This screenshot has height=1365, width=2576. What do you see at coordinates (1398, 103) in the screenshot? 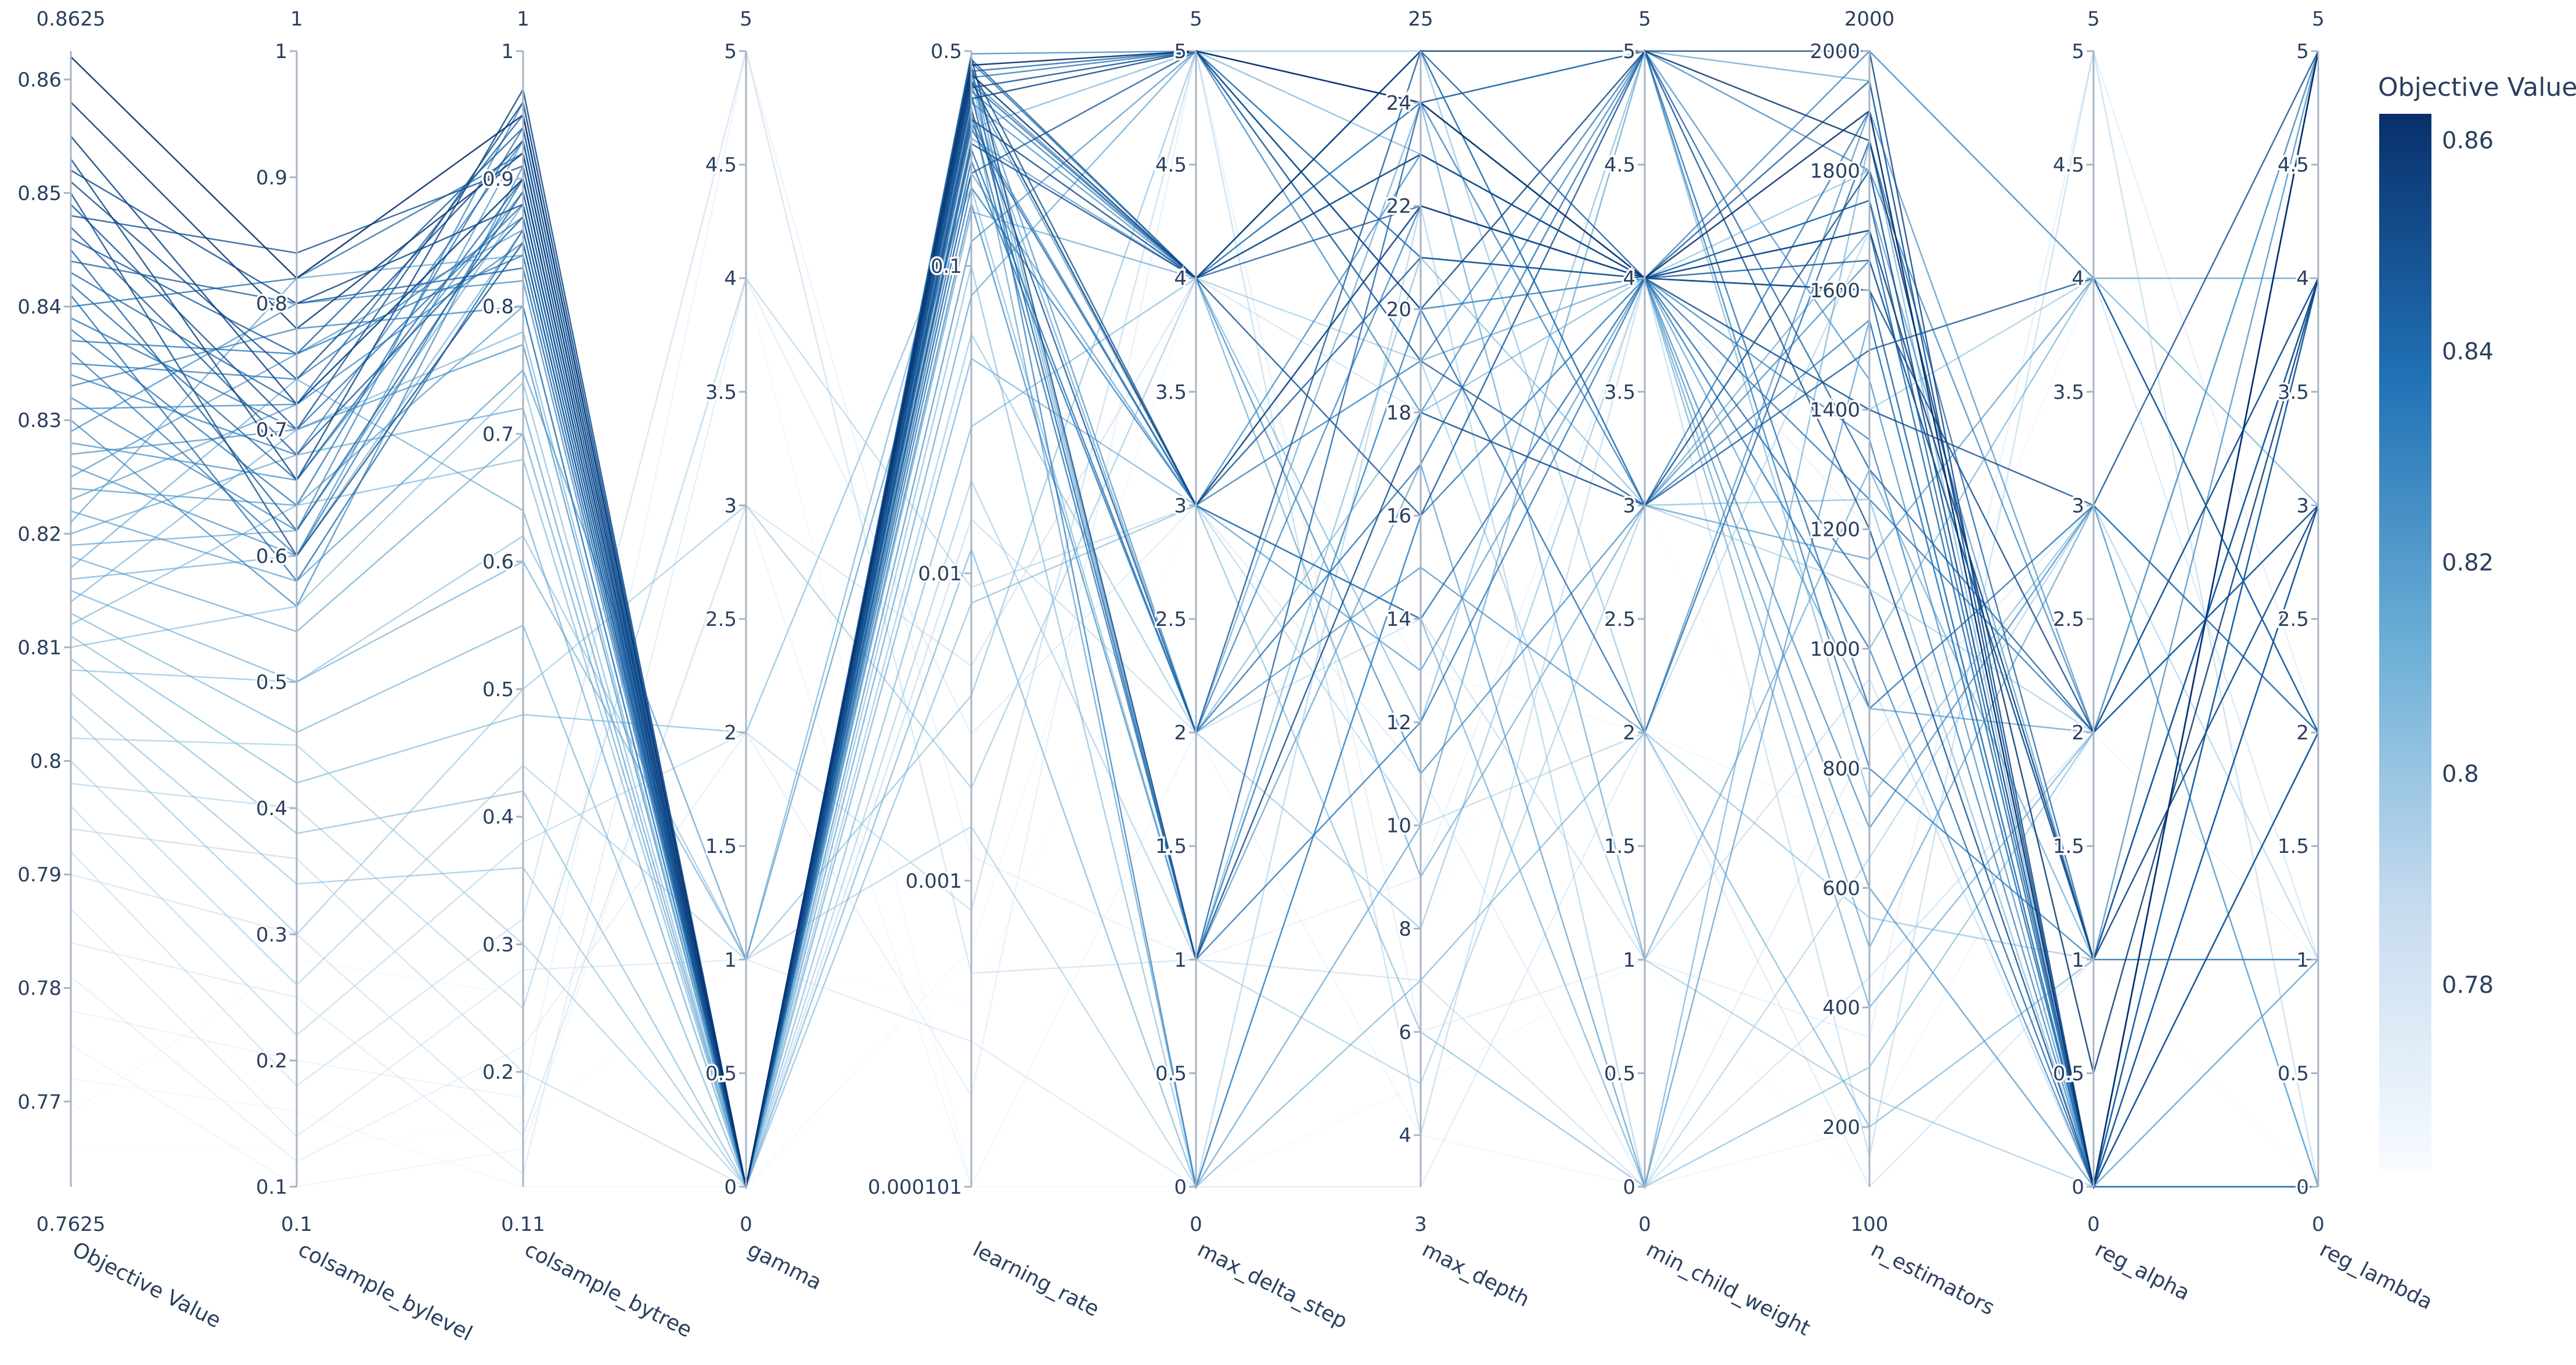
I see `tick-label: 24` at bounding box center [1398, 103].